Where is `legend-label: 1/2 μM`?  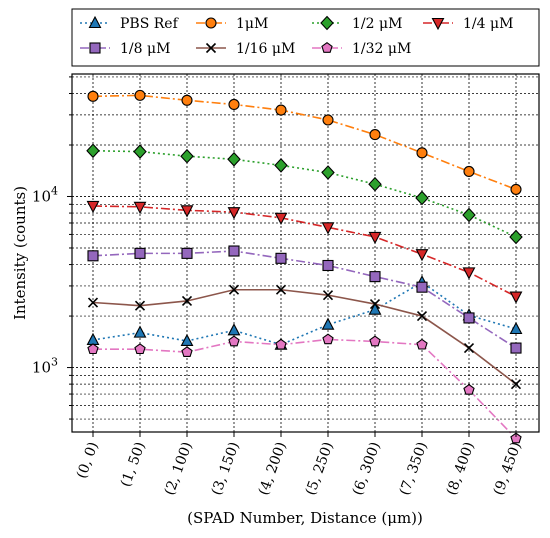 legend-label: 1/2 μM is located at coordinates (377, 24).